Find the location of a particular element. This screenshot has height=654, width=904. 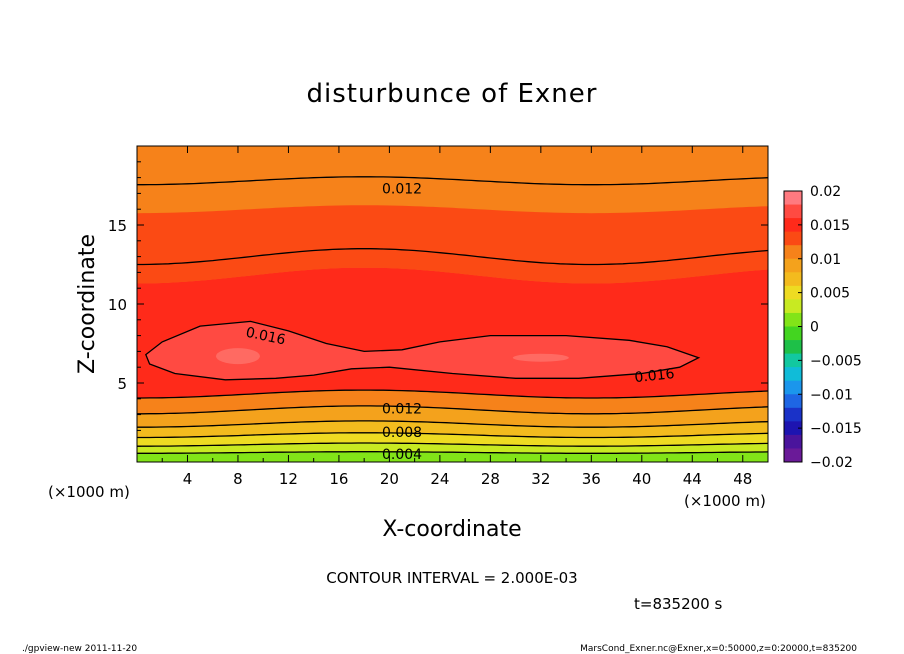

x-axis-unit-right: (×1000 m) is located at coordinates (725, 501).